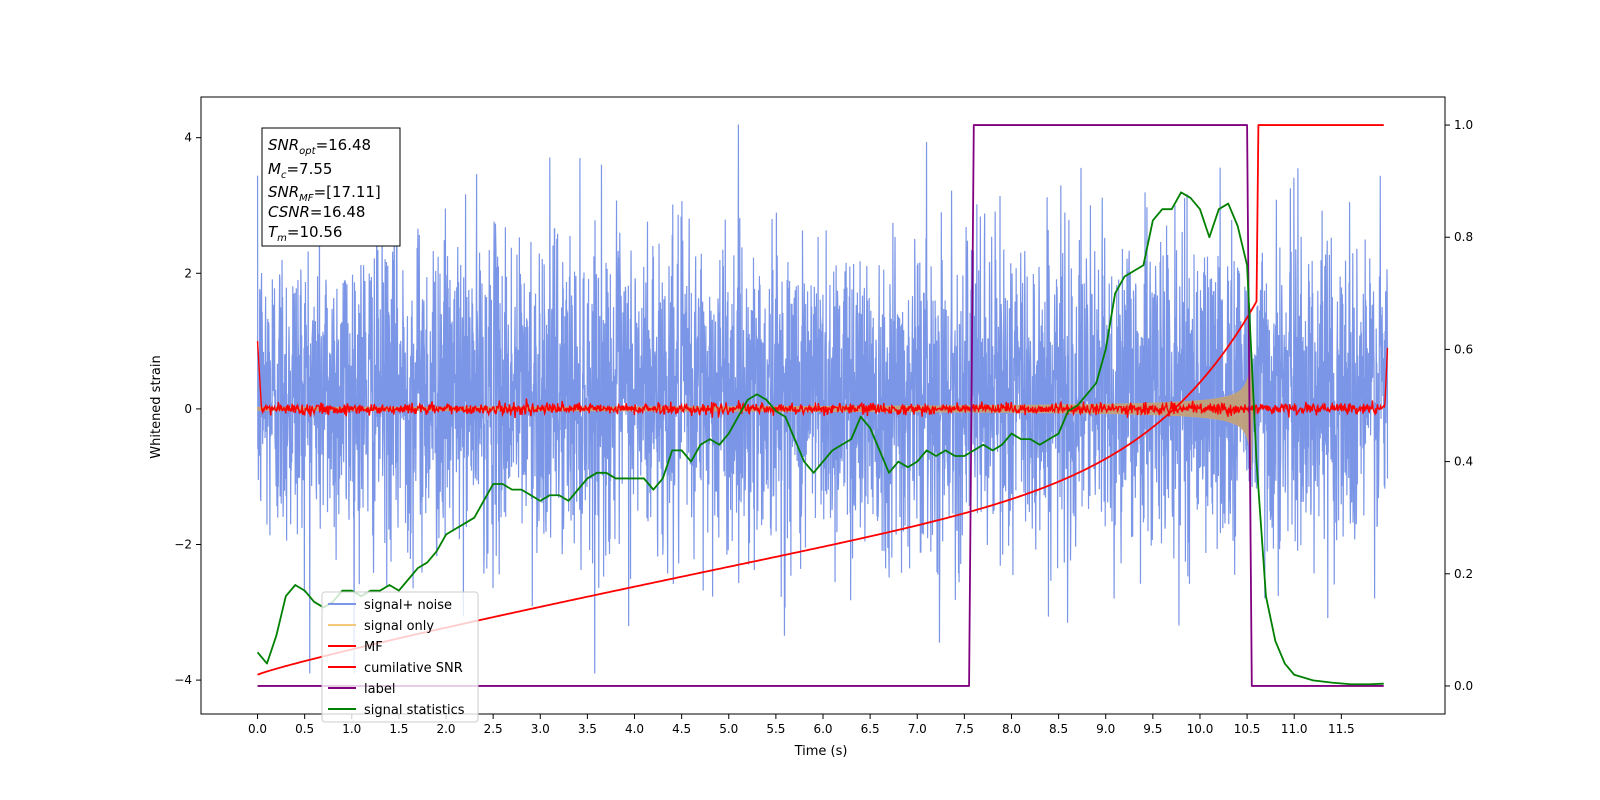  I want to click on x-tick-label: 10.0, so click(1200, 729).